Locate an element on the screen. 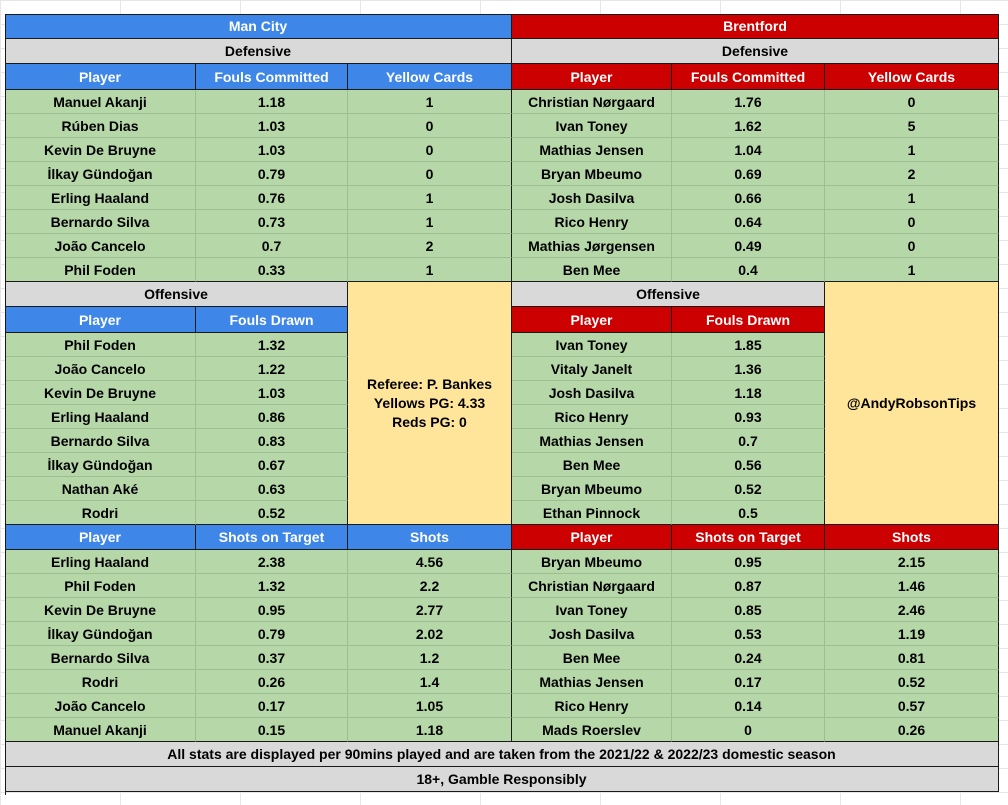  table-cell: 0.86 is located at coordinates (272, 417).